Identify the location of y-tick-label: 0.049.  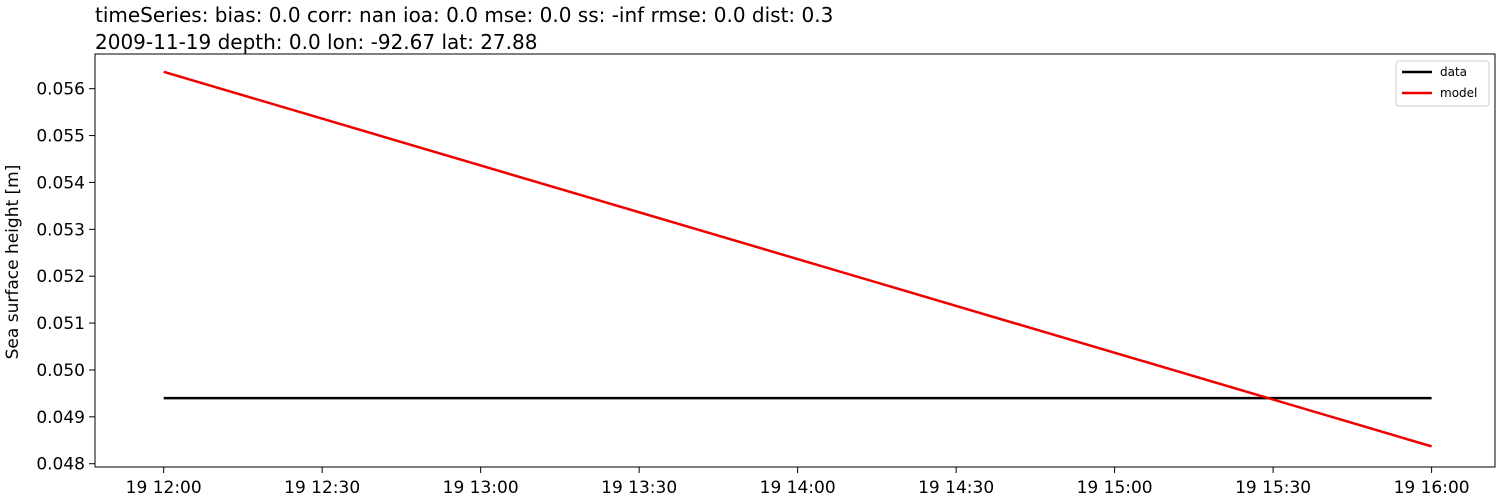
(60, 418).